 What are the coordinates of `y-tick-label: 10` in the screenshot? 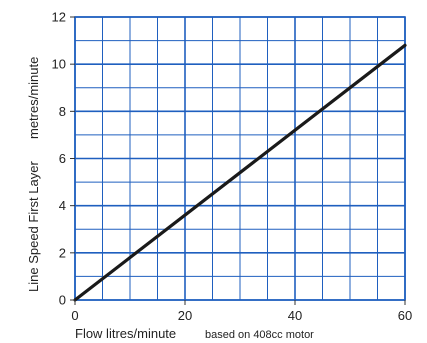 It's located at (59, 64).